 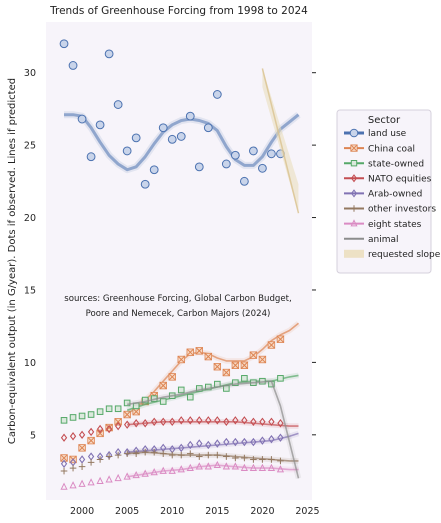 I want to click on y-tick-label: 15, so click(x=30, y=290).